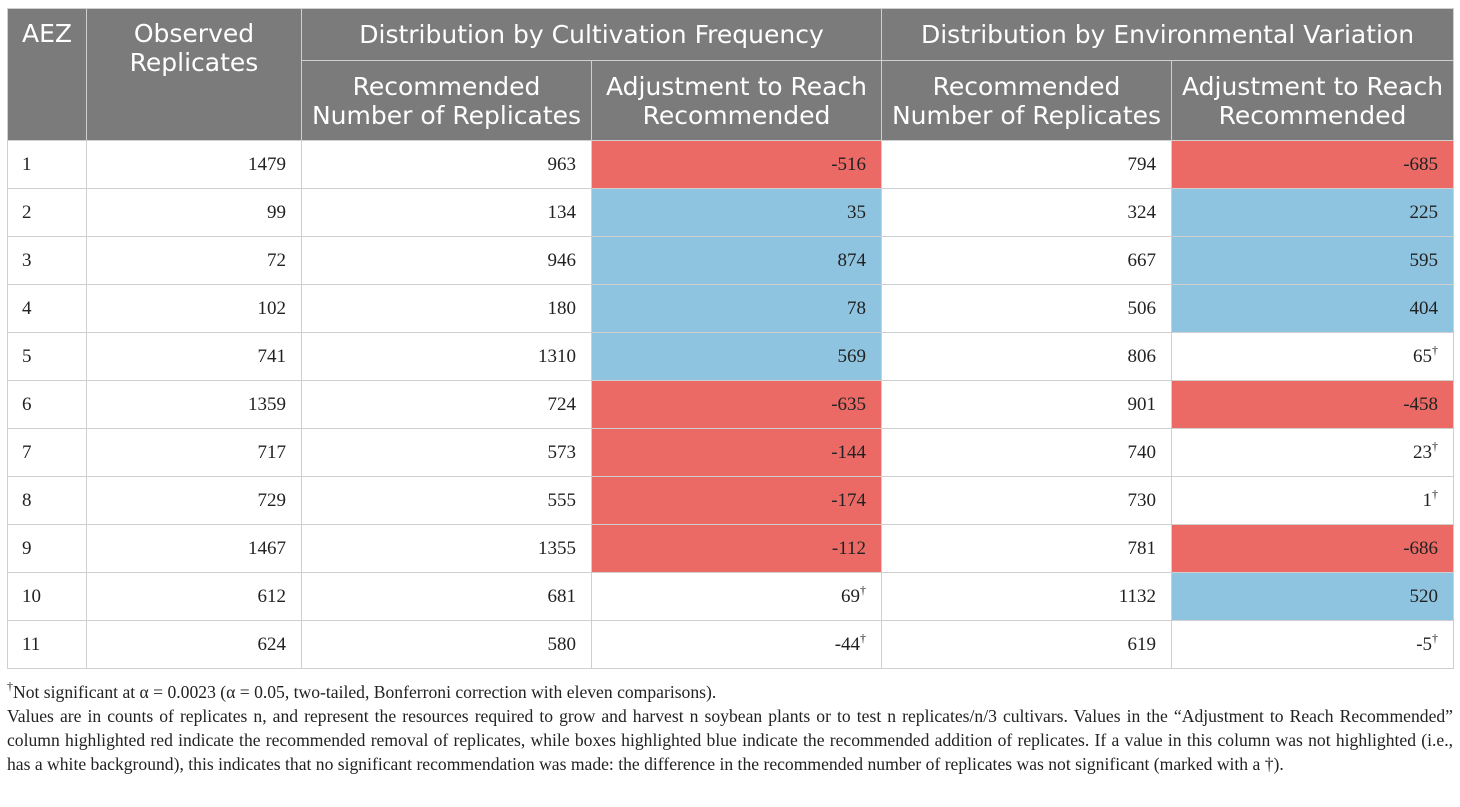 Image resolution: width=1460 pixels, height=807 pixels. I want to click on cell-recommended-cultivation-value: 580, so click(562, 644).